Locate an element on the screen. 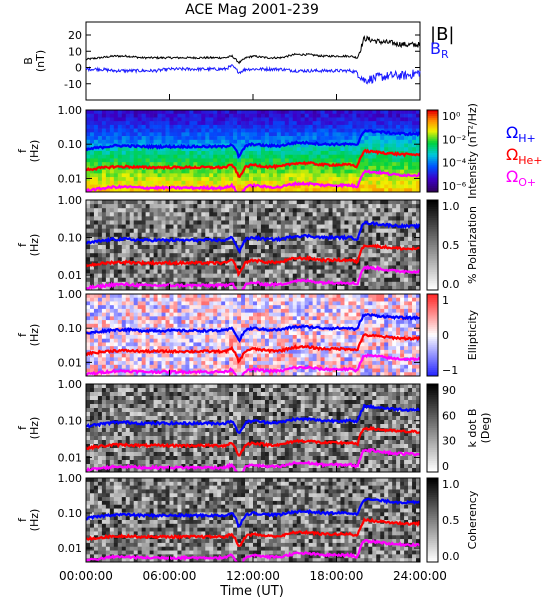  ytick-label: 0.10 is located at coordinates (70, 144).